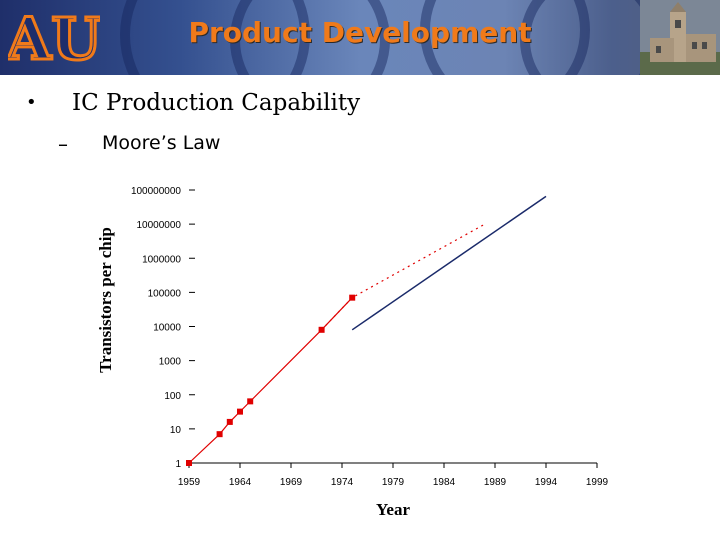  I want to click on y-tick-label: 1000000, so click(161, 259).